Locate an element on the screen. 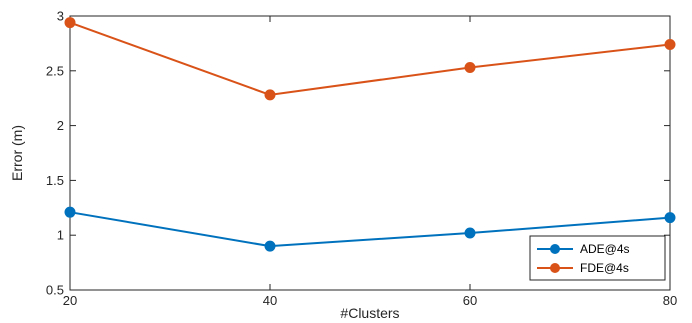 The width and height of the screenshot is (692, 323). x-tick-label: 40 is located at coordinates (270, 300).